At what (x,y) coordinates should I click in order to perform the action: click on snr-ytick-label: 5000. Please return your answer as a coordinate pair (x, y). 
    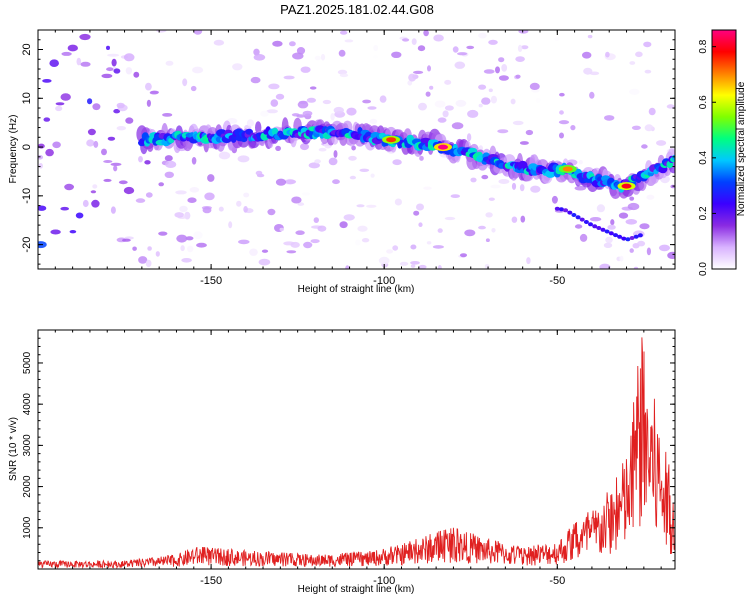
    Looking at the image, I should click on (27, 362).